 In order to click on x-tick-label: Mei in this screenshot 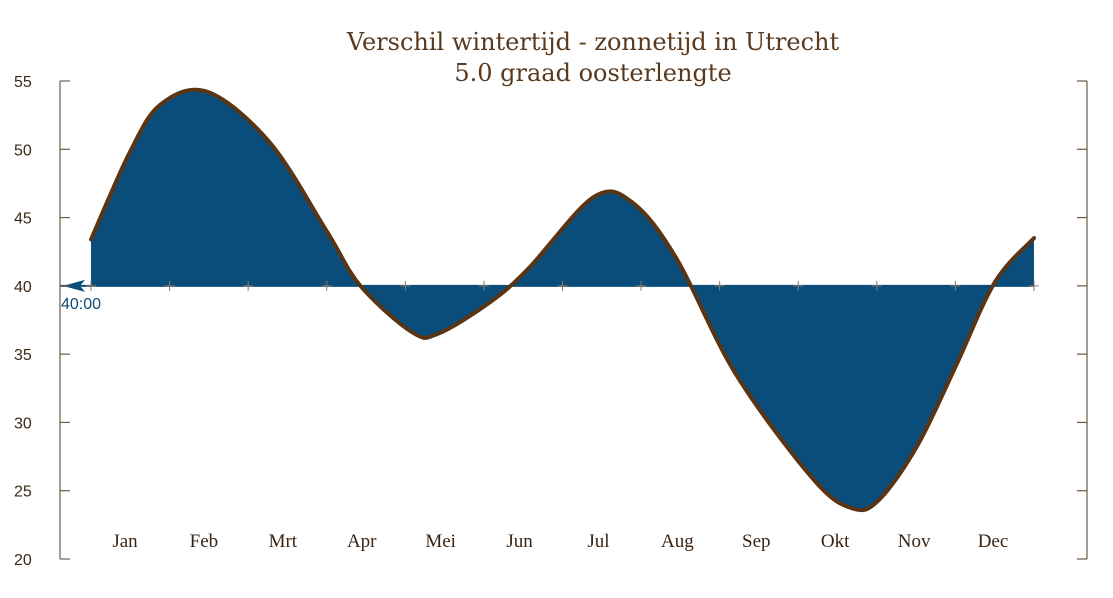, I will do `click(440, 541)`.